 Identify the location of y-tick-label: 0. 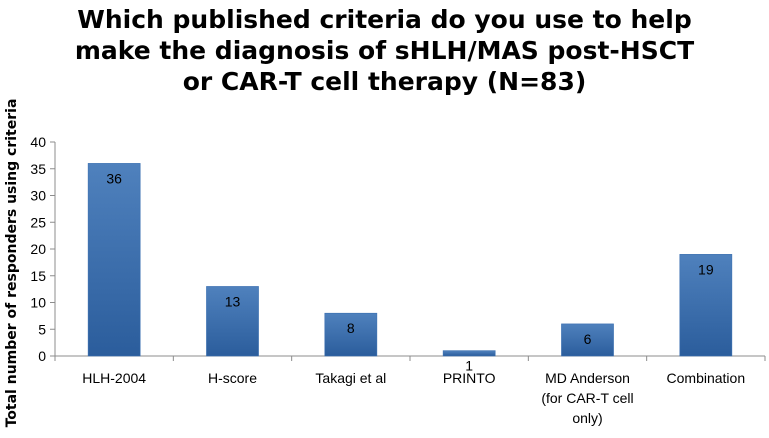
(42, 356).